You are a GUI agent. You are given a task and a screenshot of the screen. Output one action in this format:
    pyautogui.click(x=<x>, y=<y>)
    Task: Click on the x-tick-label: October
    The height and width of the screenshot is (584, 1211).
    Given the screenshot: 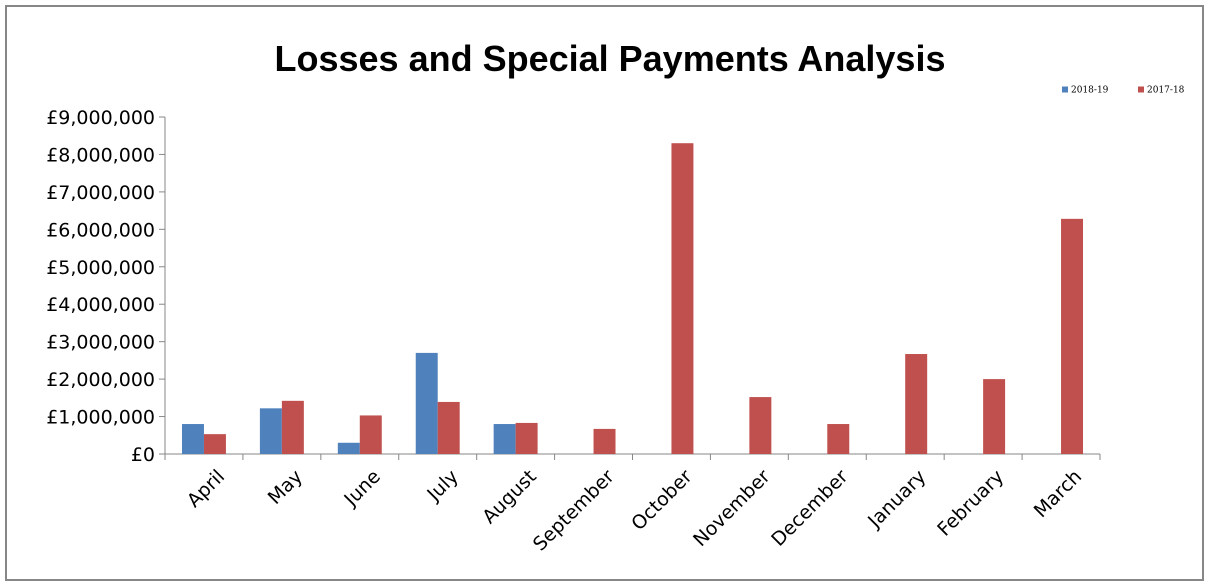 What is the action you would take?
    pyautogui.click(x=661, y=499)
    